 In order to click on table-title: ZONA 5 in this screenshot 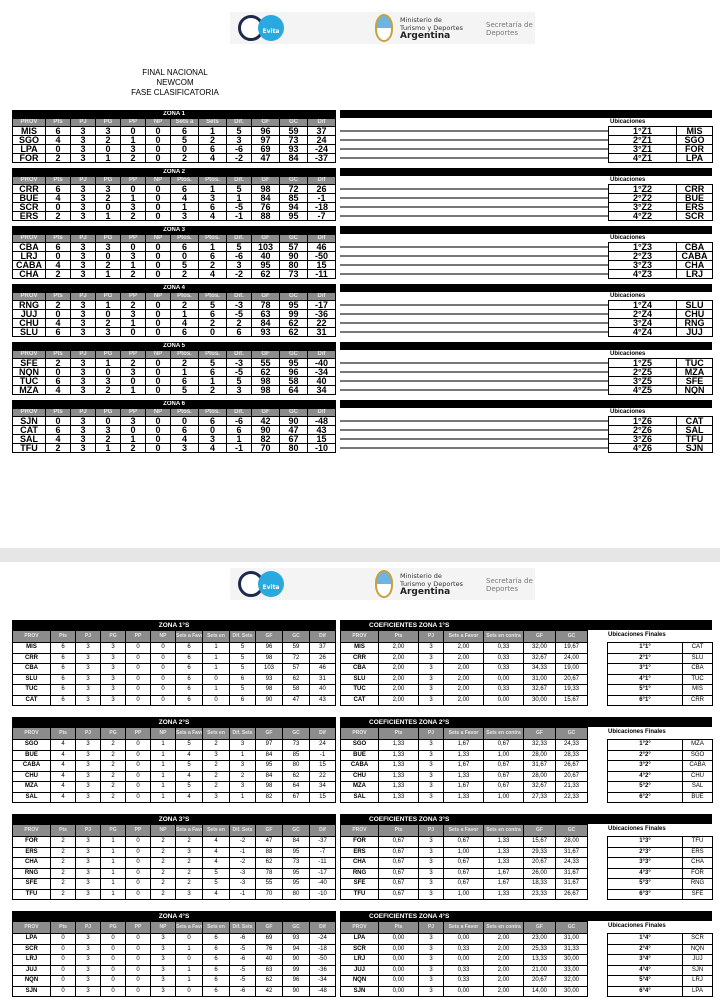, I will do `click(174, 346)`.